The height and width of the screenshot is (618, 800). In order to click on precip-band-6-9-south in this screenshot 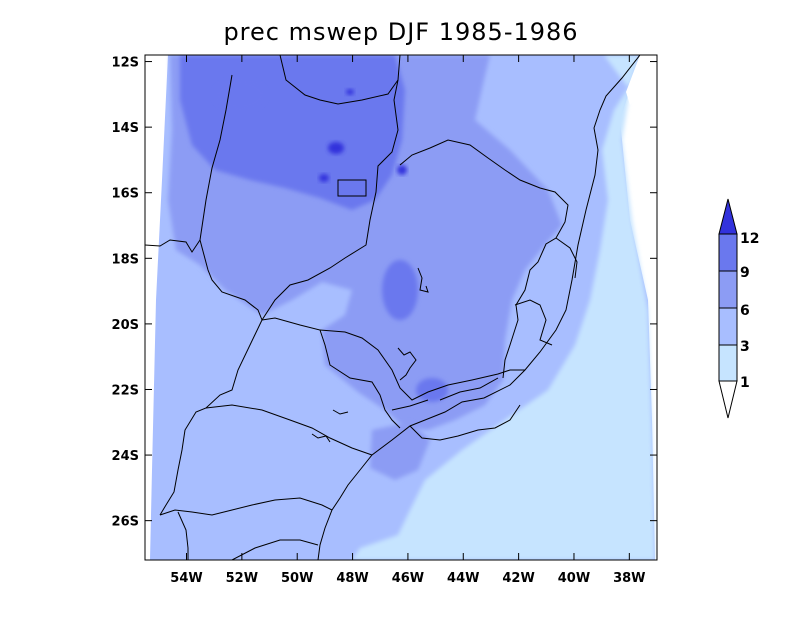, I will do `click(400, 451)`.